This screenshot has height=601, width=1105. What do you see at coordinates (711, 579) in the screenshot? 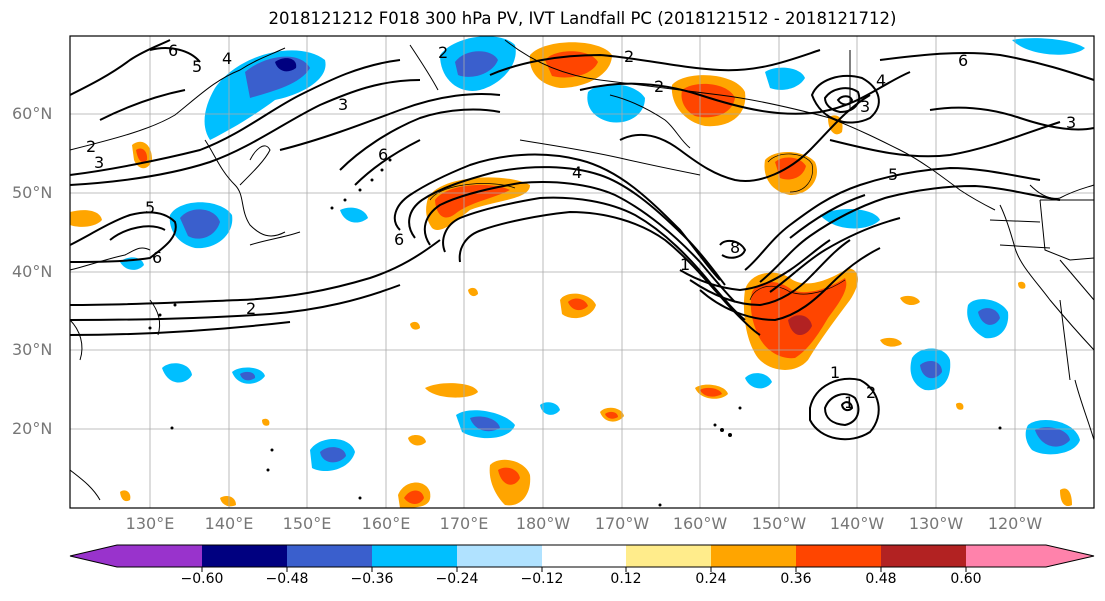
I see `colorbar-tick-label: 0.24` at bounding box center [711, 579].